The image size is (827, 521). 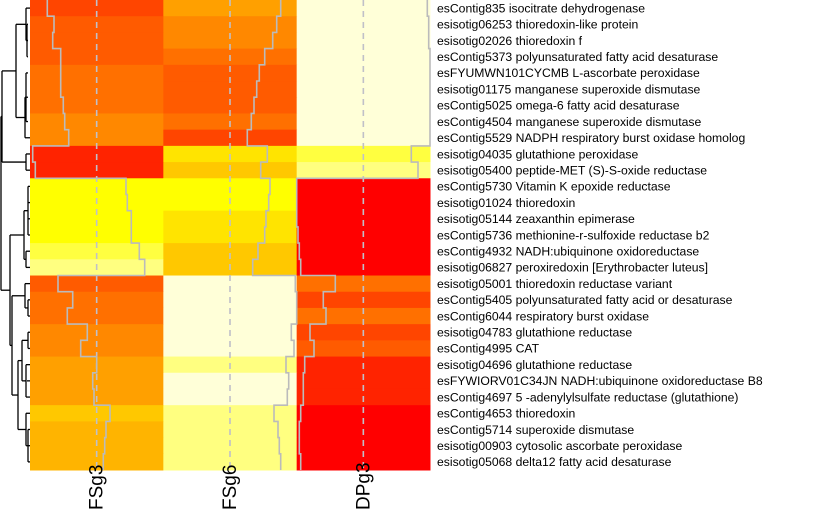 I want to click on row-label: esisotig04783 glutathione reductase, so click(x=534, y=333).